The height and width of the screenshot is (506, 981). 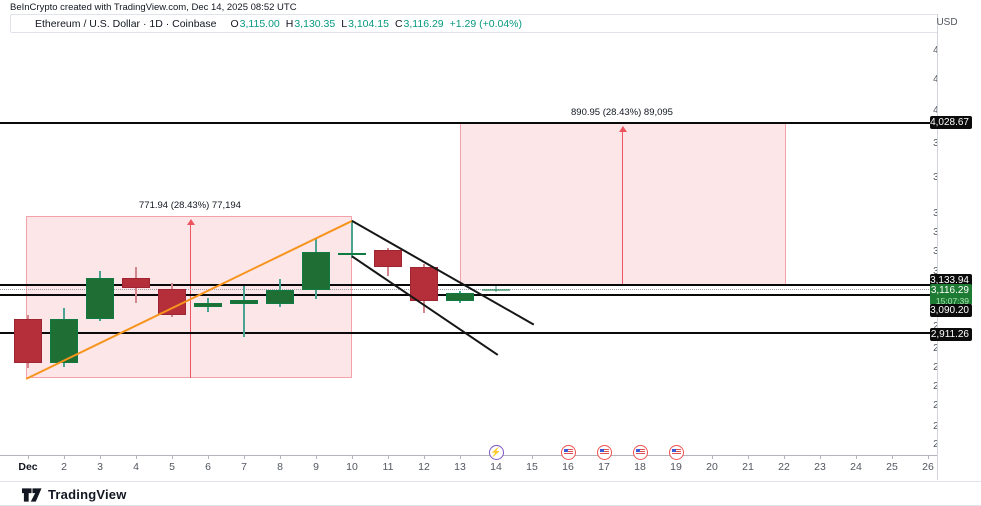 I want to click on price-change: +1.29 (+0.04%), so click(x=486, y=23).